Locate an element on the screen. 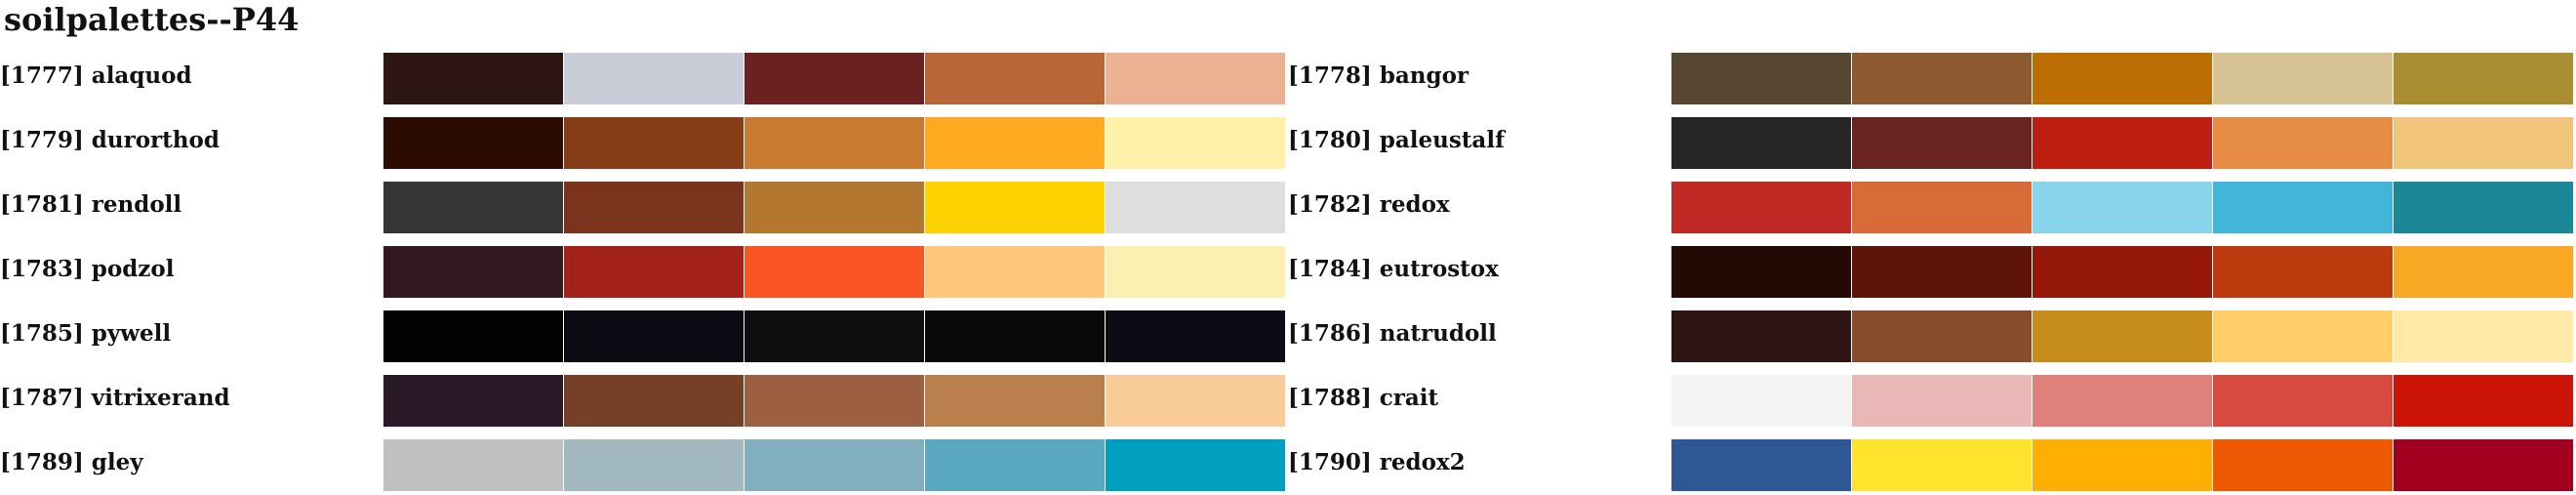 The width and height of the screenshot is (2576, 495). palette-name: [1786] natrudoll is located at coordinates (1392, 333).